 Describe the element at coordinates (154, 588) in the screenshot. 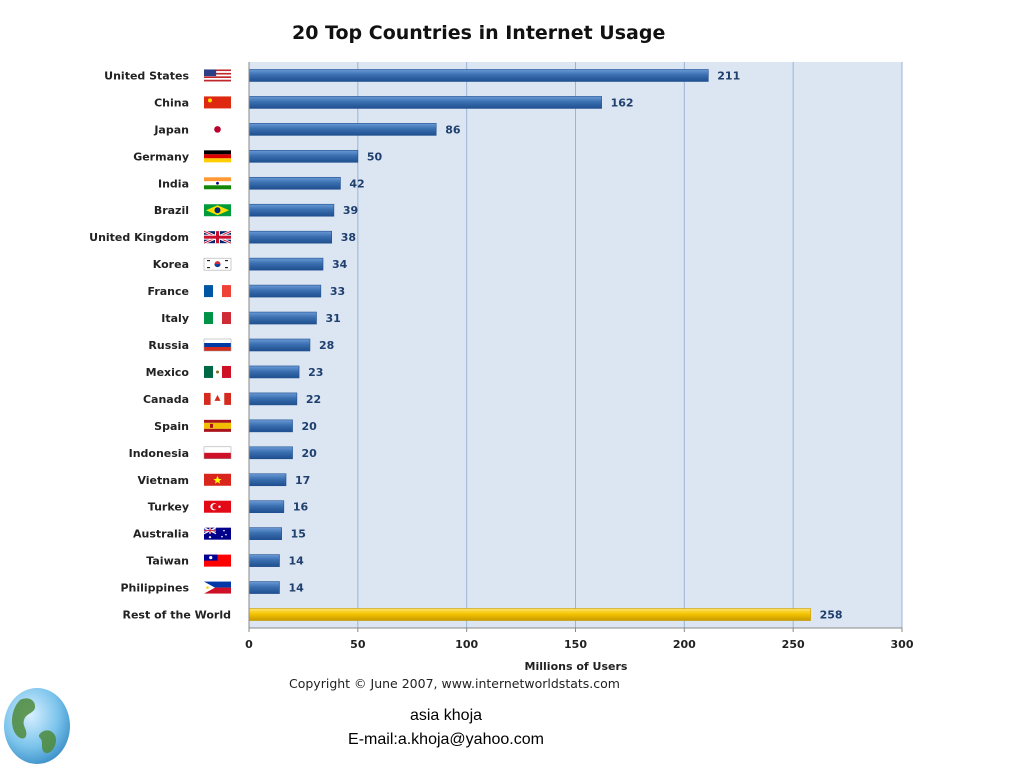

I see `category-label: Philippines` at that location.